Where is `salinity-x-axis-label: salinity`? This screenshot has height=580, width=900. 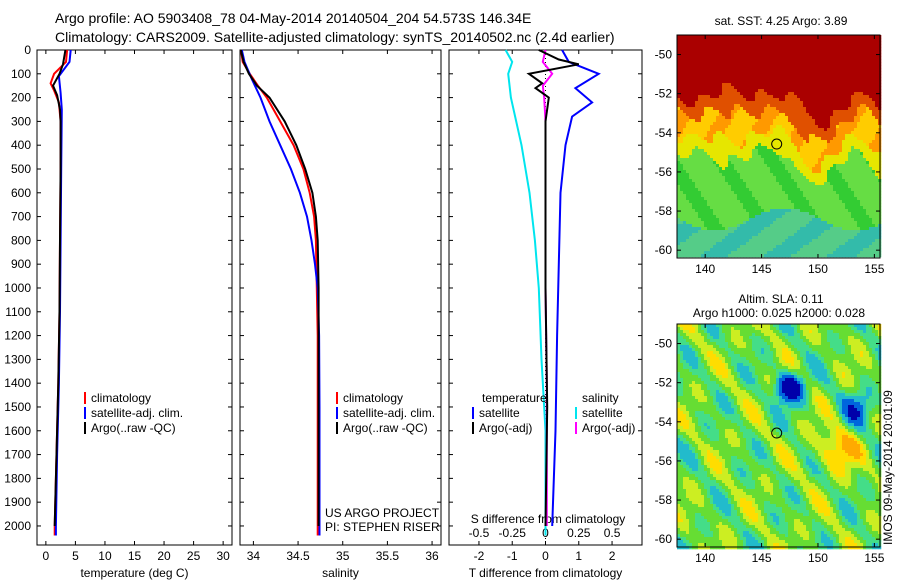 salinity-x-axis-label: salinity is located at coordinates (340, 573).